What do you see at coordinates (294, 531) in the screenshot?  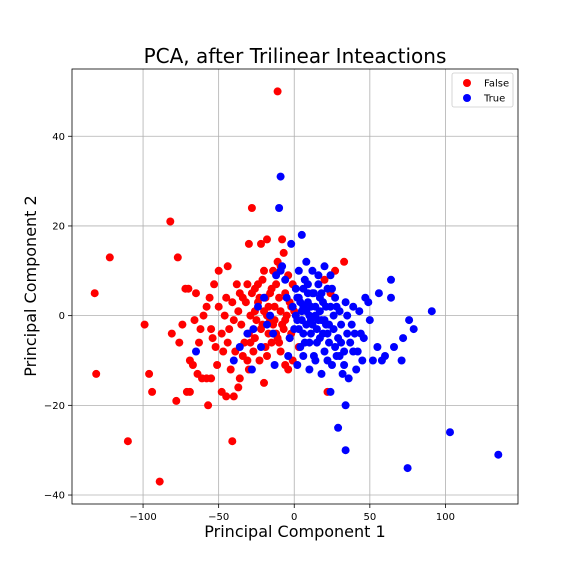 I see `x-axis-label: Principal Component 1` at bounding box center [294, 531].